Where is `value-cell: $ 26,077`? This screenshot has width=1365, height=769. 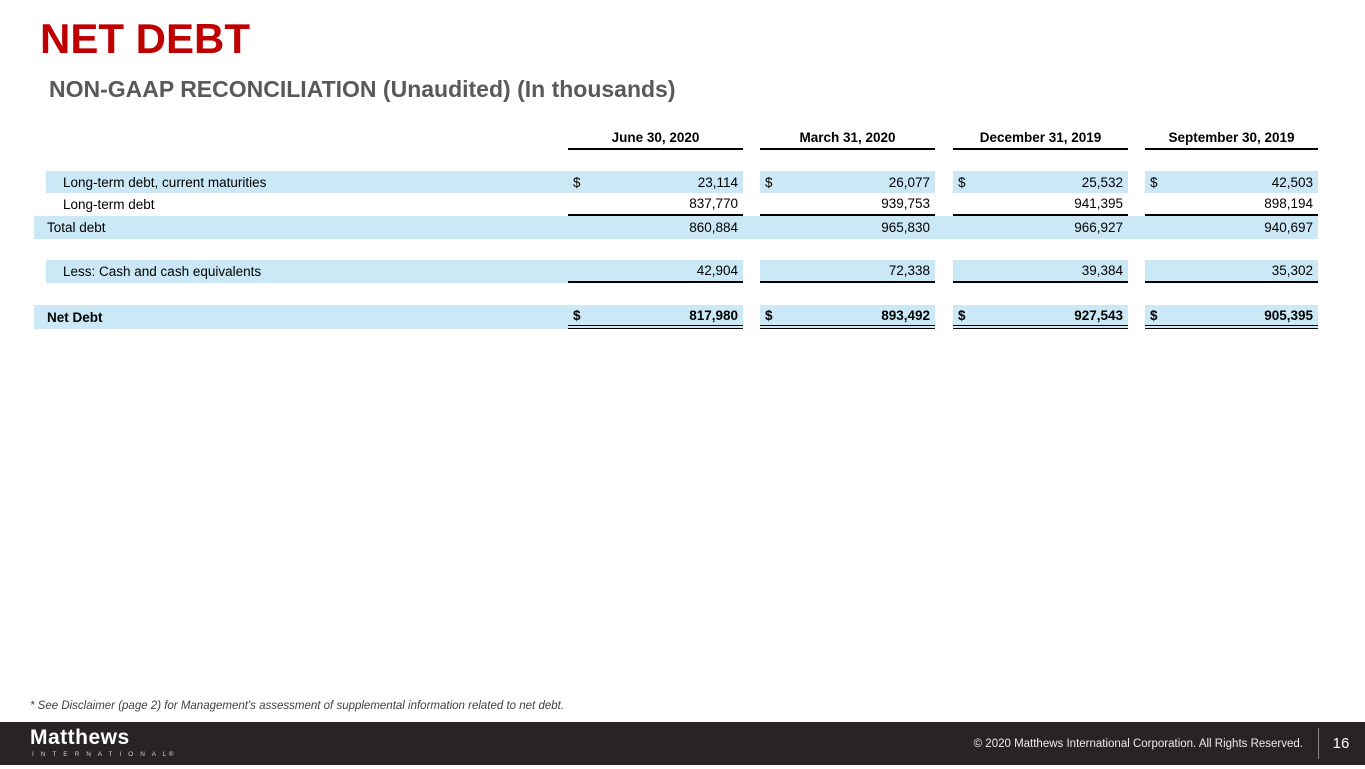
value-cell: $ 26,077 is located at coordinates (847, 182).